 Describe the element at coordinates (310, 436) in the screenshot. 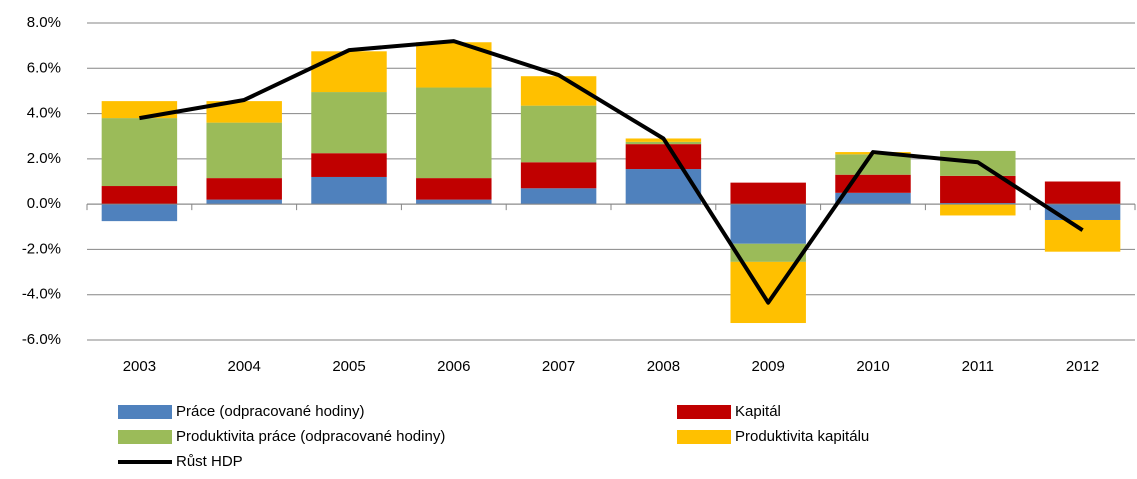

I see `legend-label: Produktivita práce (odpracované hodiny)` at that location.